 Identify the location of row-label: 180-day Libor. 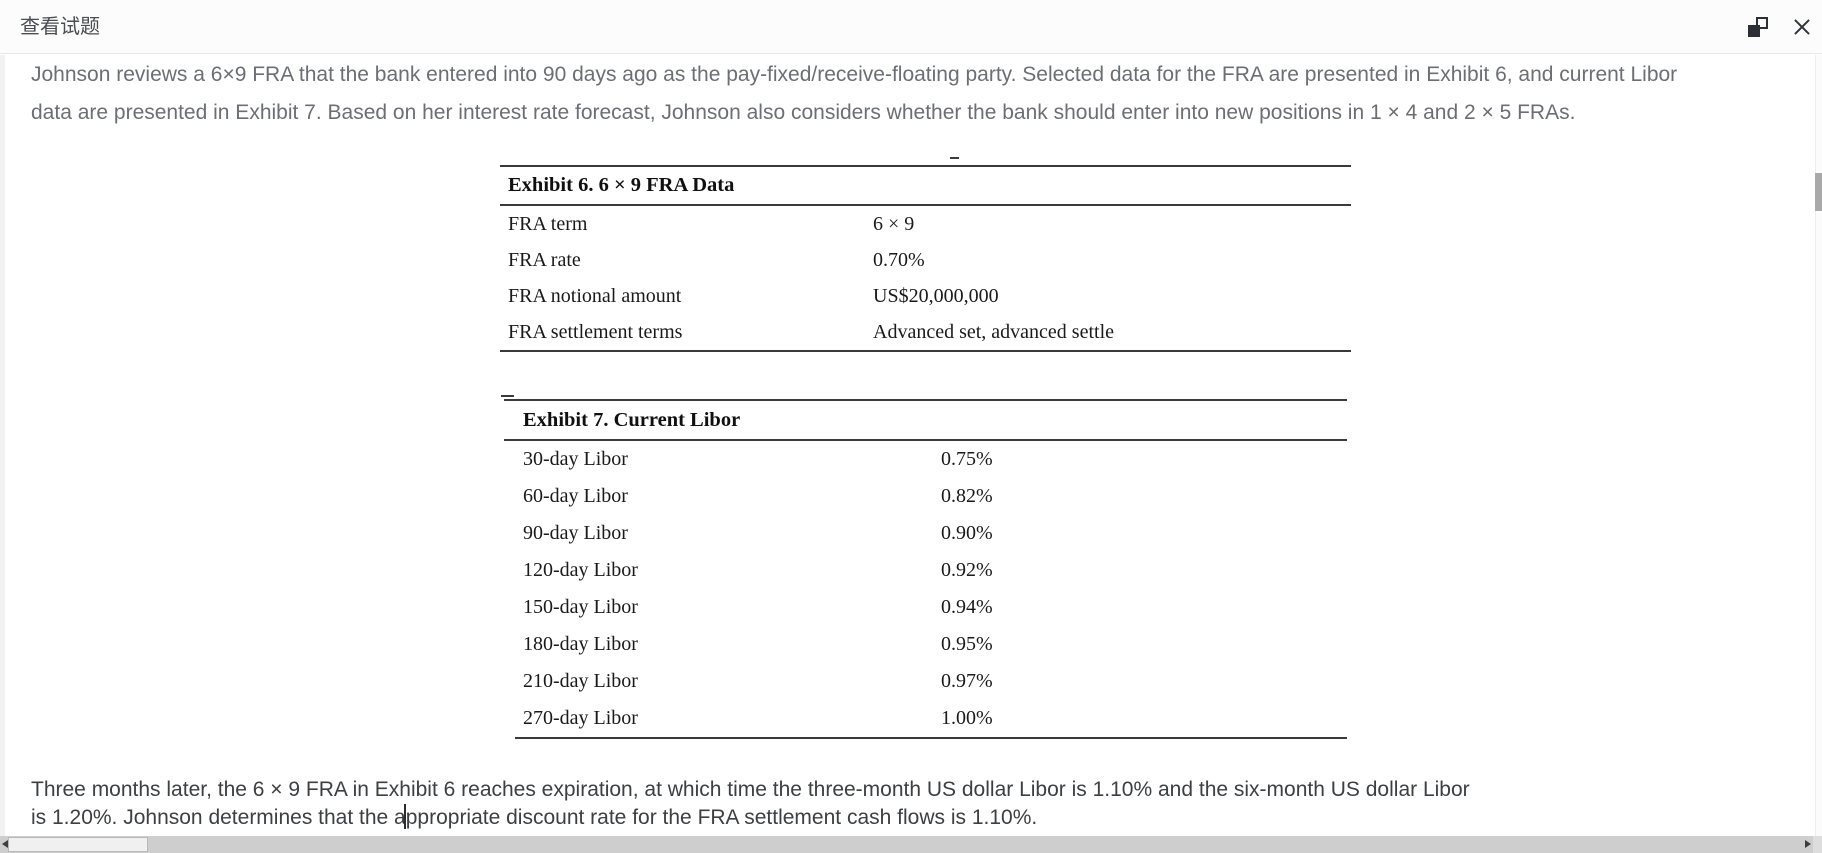
(580, 644).